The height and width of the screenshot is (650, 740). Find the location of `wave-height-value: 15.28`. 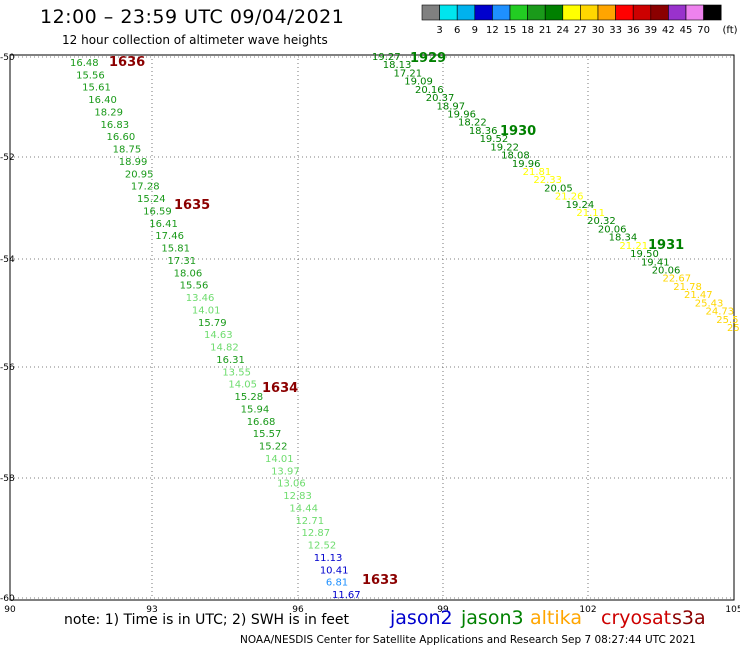

wave-height-value: 15.28 is located at coordinates (249, 397).